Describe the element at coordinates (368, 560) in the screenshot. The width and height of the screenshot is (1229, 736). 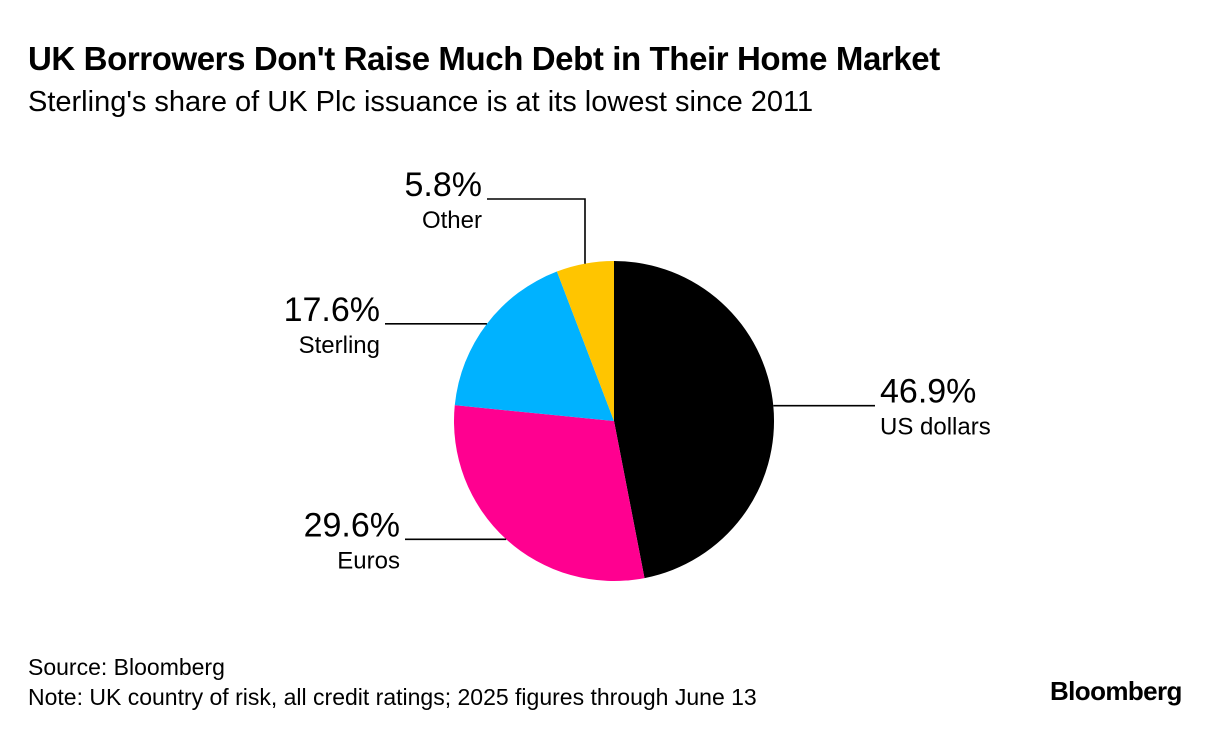
I see `data-label-category: Euros` at that location.